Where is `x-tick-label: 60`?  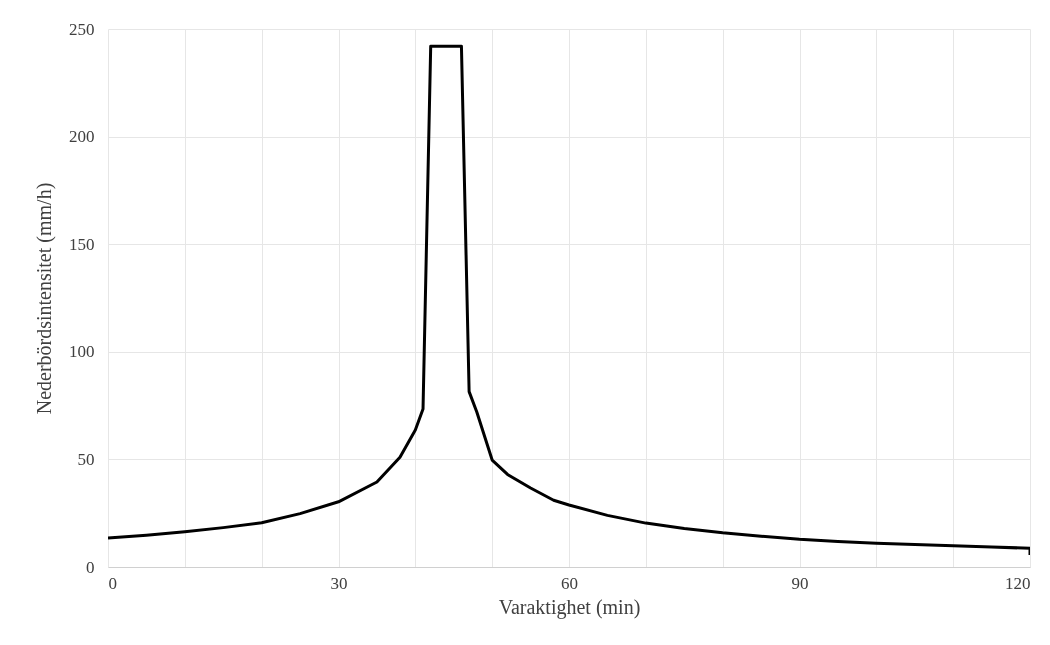 x-tick-label: 60 is located at coordinates (569, 583).